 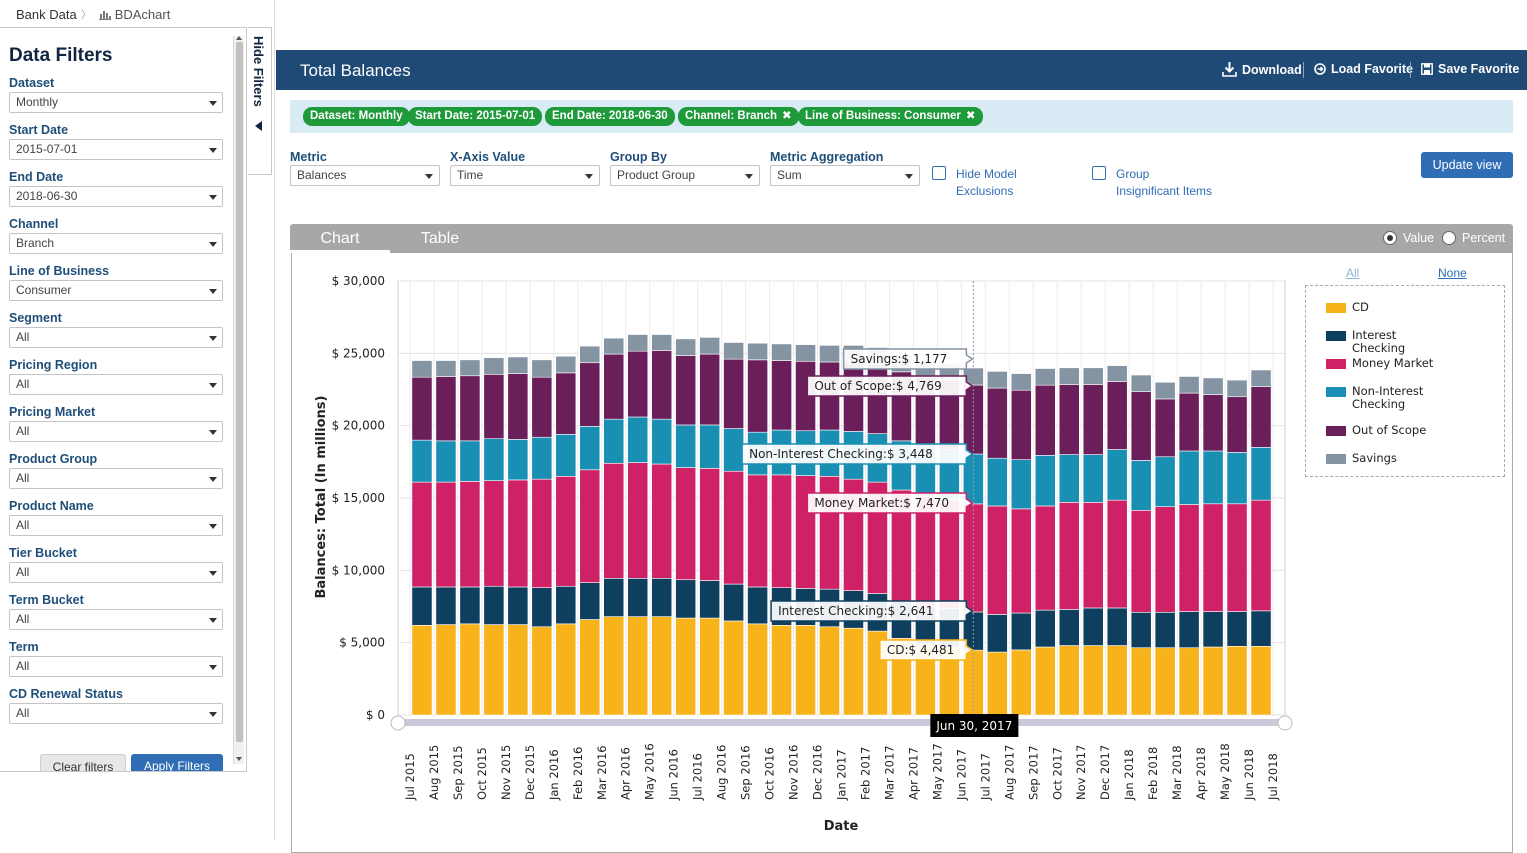 I want to click on hide-filters-tab: Hide Filters, so click(x=260, y=101).